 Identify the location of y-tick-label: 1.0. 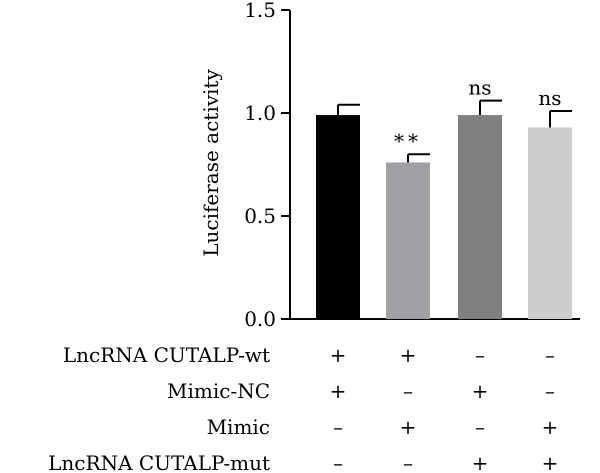
(260, 113).